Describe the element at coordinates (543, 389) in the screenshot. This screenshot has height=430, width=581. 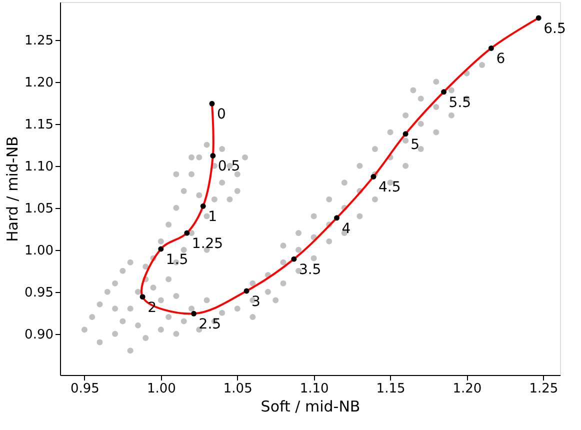
I see `x-tick-label: 1.25` at that location.